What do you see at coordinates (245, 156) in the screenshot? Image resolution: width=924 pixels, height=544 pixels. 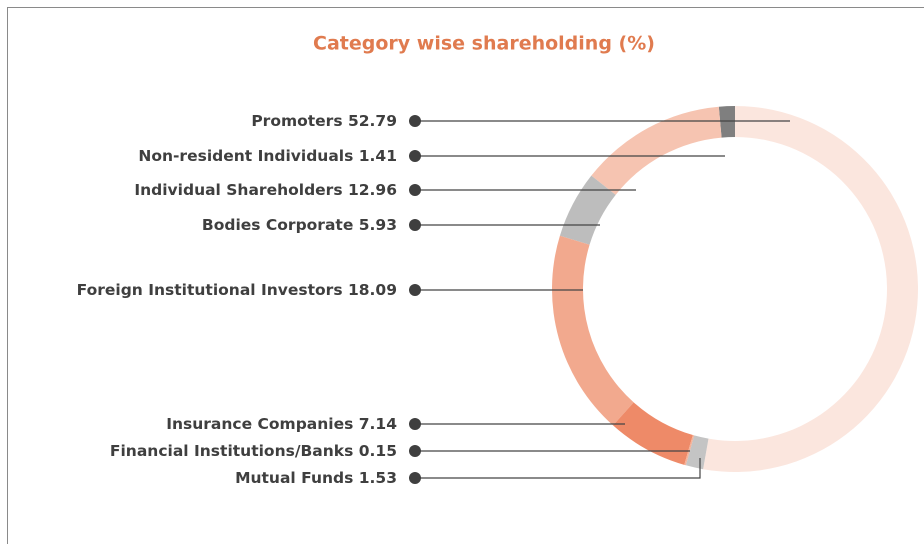 I see `category-name: Non-resident Individuals` at bounding box center [245, 156].